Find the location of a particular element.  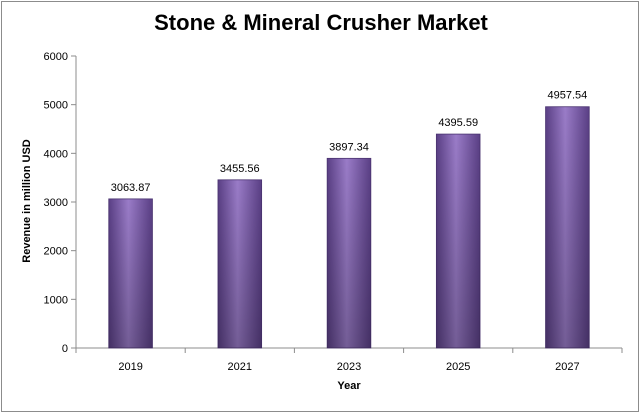

bar-shade-2027 is located at coordinates (567, 227).